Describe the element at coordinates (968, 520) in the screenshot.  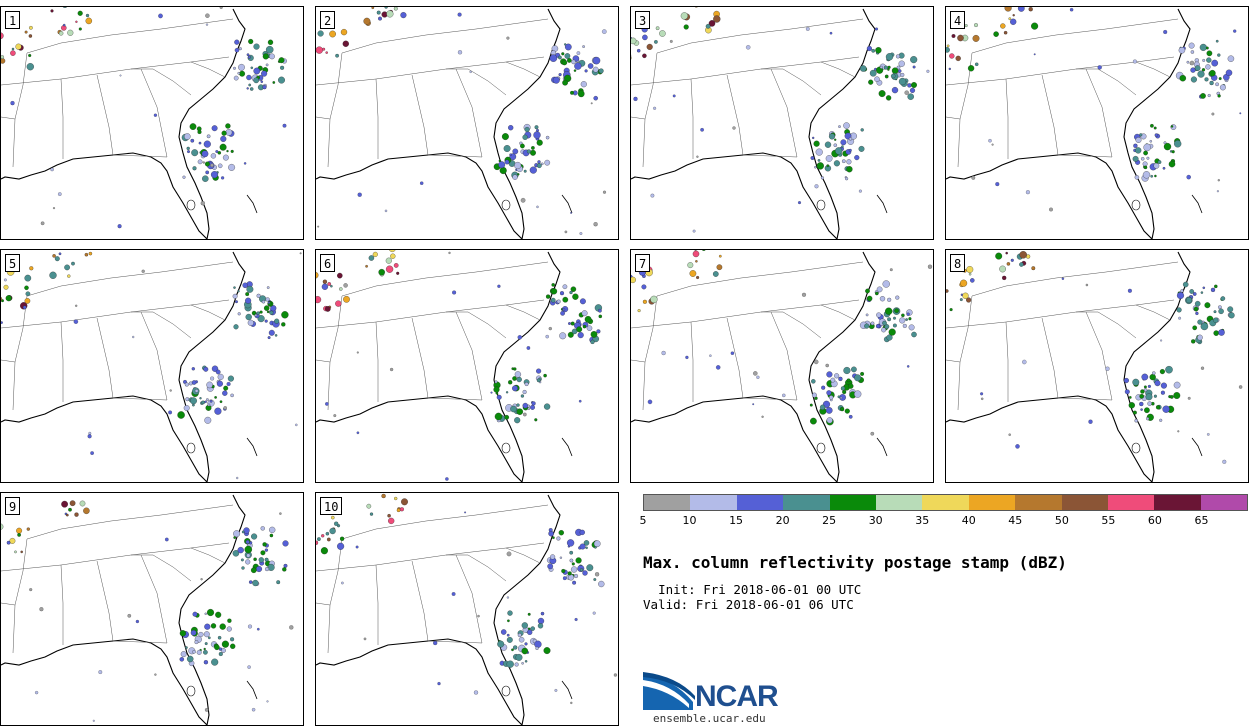
I see `colorbar-tick-label: 40` at that location.